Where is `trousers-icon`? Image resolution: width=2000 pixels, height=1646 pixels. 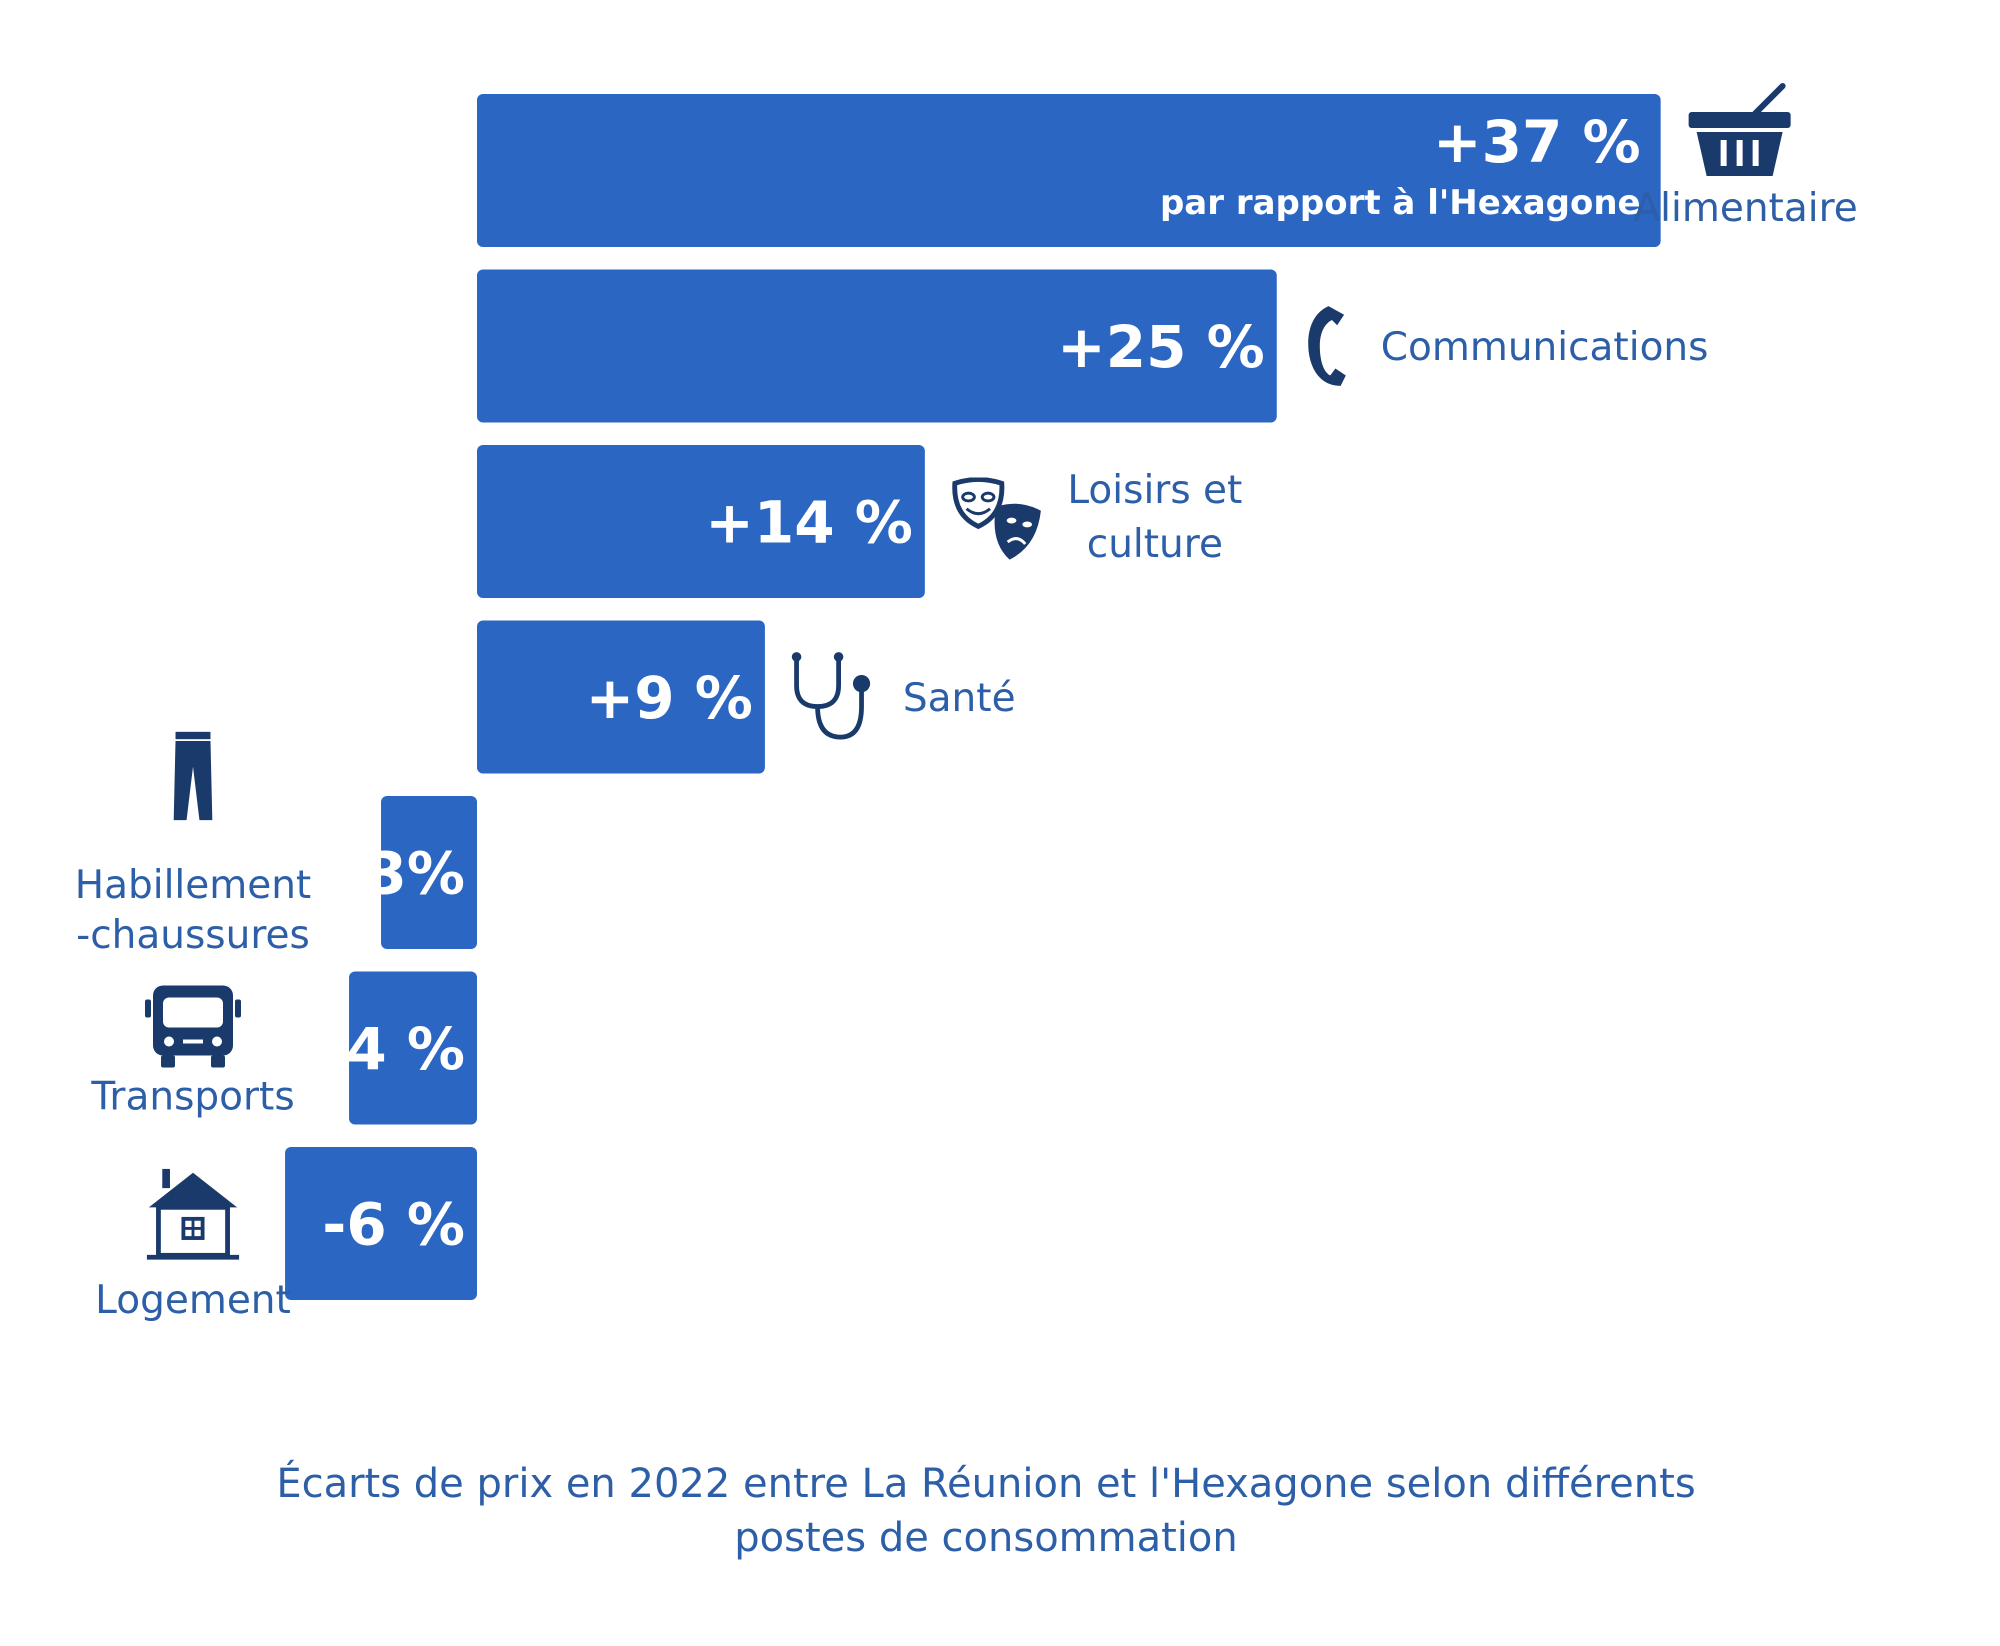
trousers-icon is located at coordinates (193, 776).